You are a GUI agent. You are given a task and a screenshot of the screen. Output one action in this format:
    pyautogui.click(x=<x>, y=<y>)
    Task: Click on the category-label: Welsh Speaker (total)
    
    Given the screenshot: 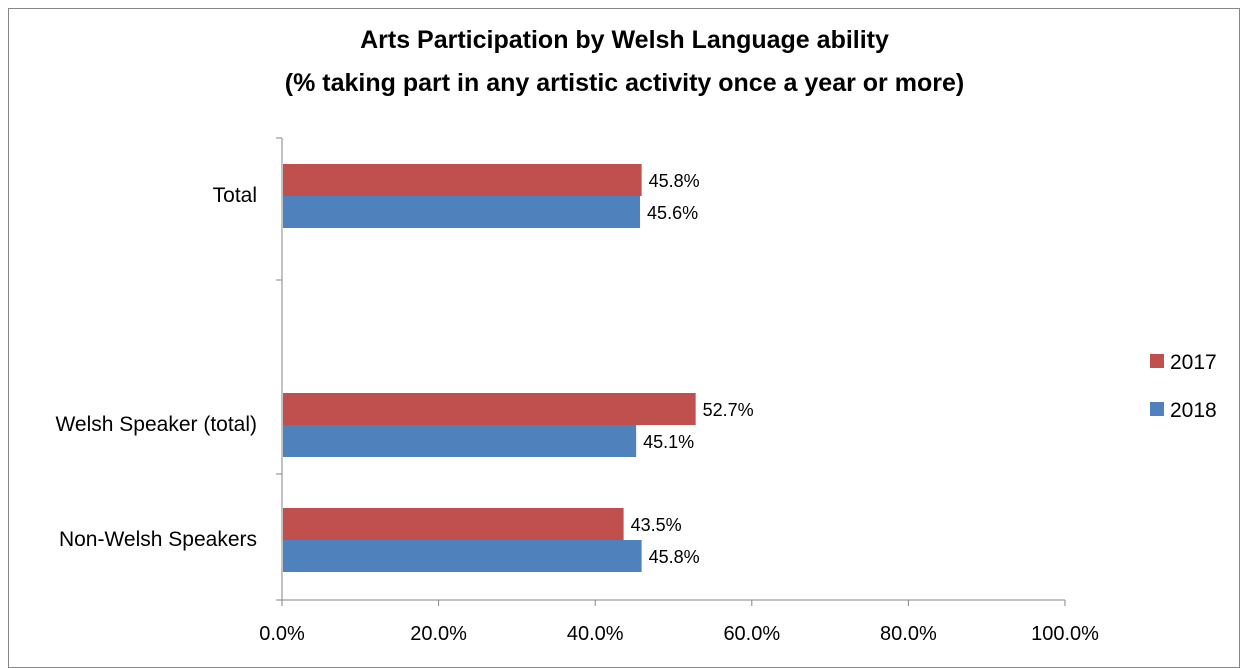 What is the action you would take?
    pyautogui.click(x=156, y=424)
    